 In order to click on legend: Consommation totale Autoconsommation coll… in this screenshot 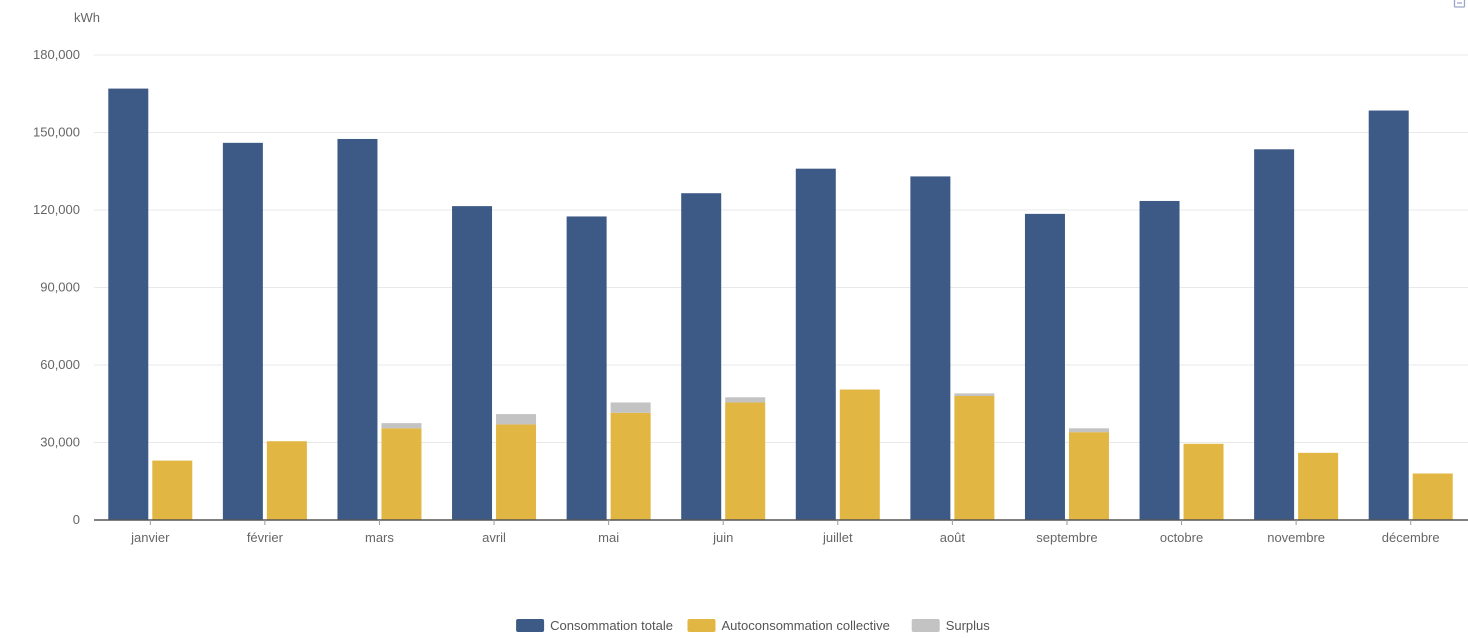, I will do `click(753, 625)`.